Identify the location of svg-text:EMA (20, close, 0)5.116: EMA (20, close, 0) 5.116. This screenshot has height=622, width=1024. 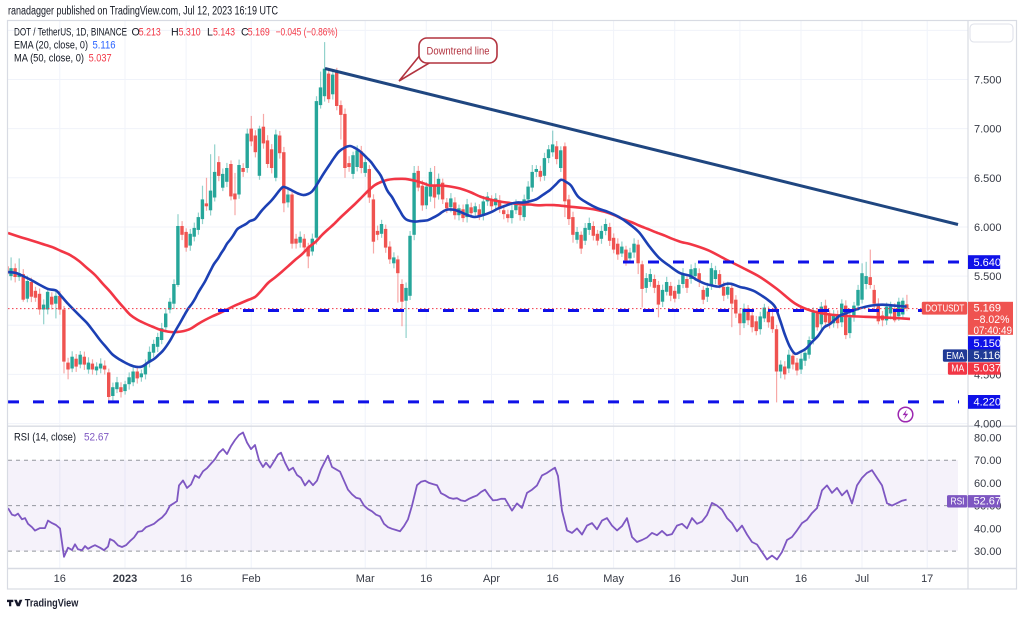
(65, 45).